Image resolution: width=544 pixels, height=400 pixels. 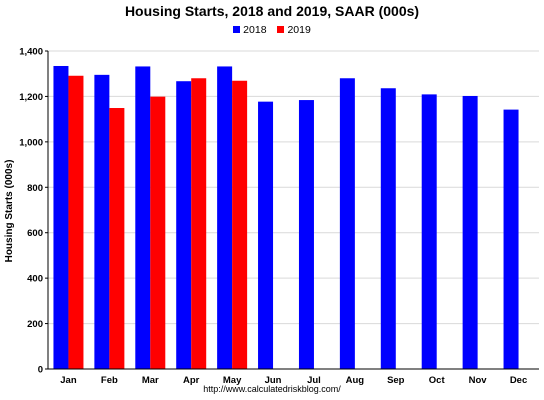 I want to click on y-axis-title: Housing Starts (000s), so click(x=9, y=211).